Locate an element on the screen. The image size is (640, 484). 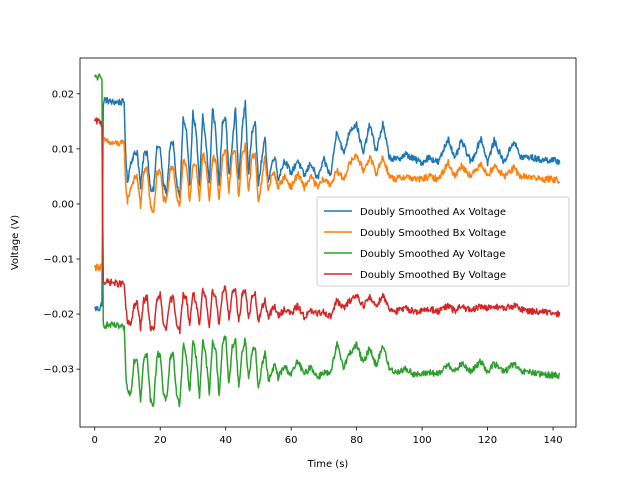
y-axis-label: Voltage (V) is located at coordinates (15, 242).